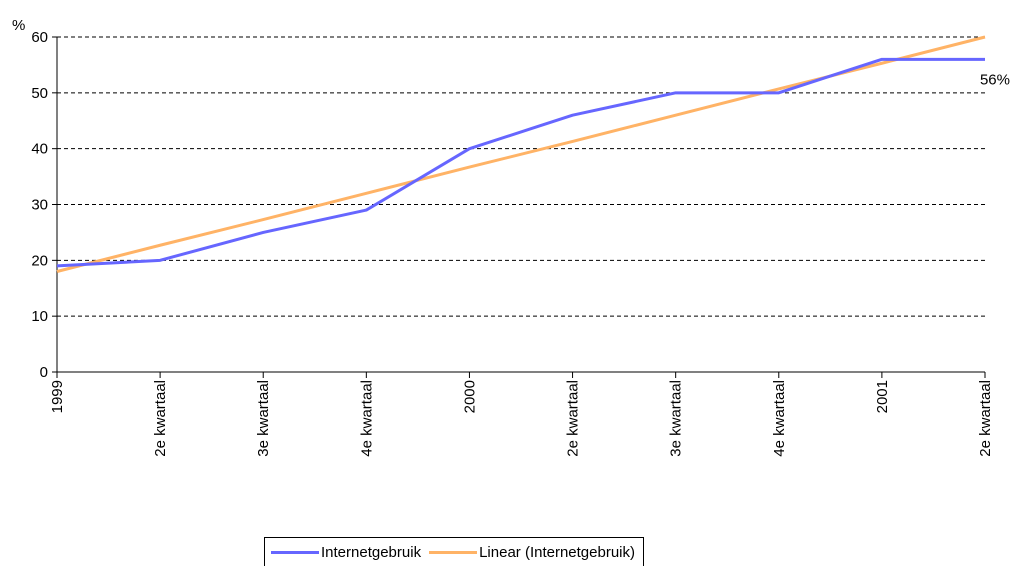 This screenshot has width=1011, height=566. I want to click on x-tick-label-5: 2e kwartaal, so click(573, 418).